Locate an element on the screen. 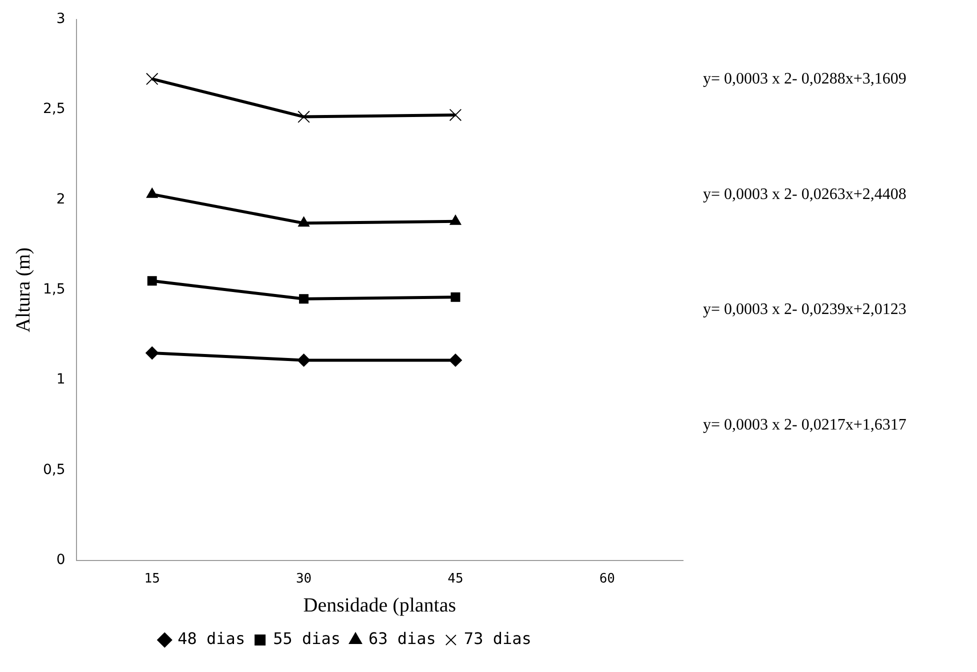  y-axis-title: Altura (m) is located at coordinates (23, 289).